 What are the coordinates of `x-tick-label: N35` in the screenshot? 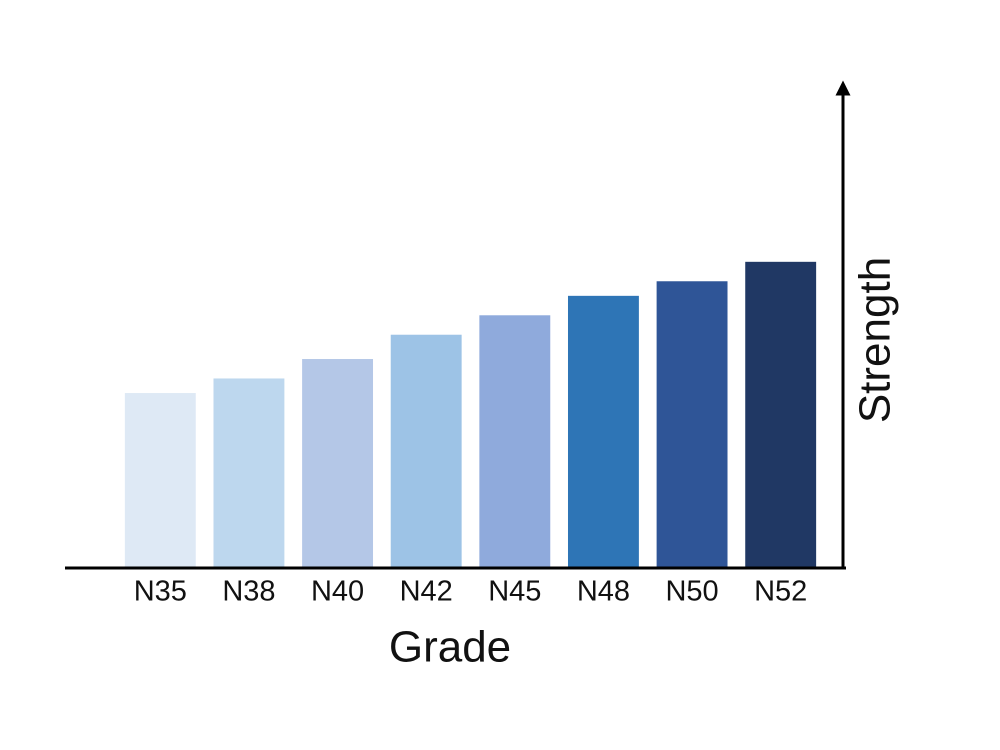 It's located at (160, 592).